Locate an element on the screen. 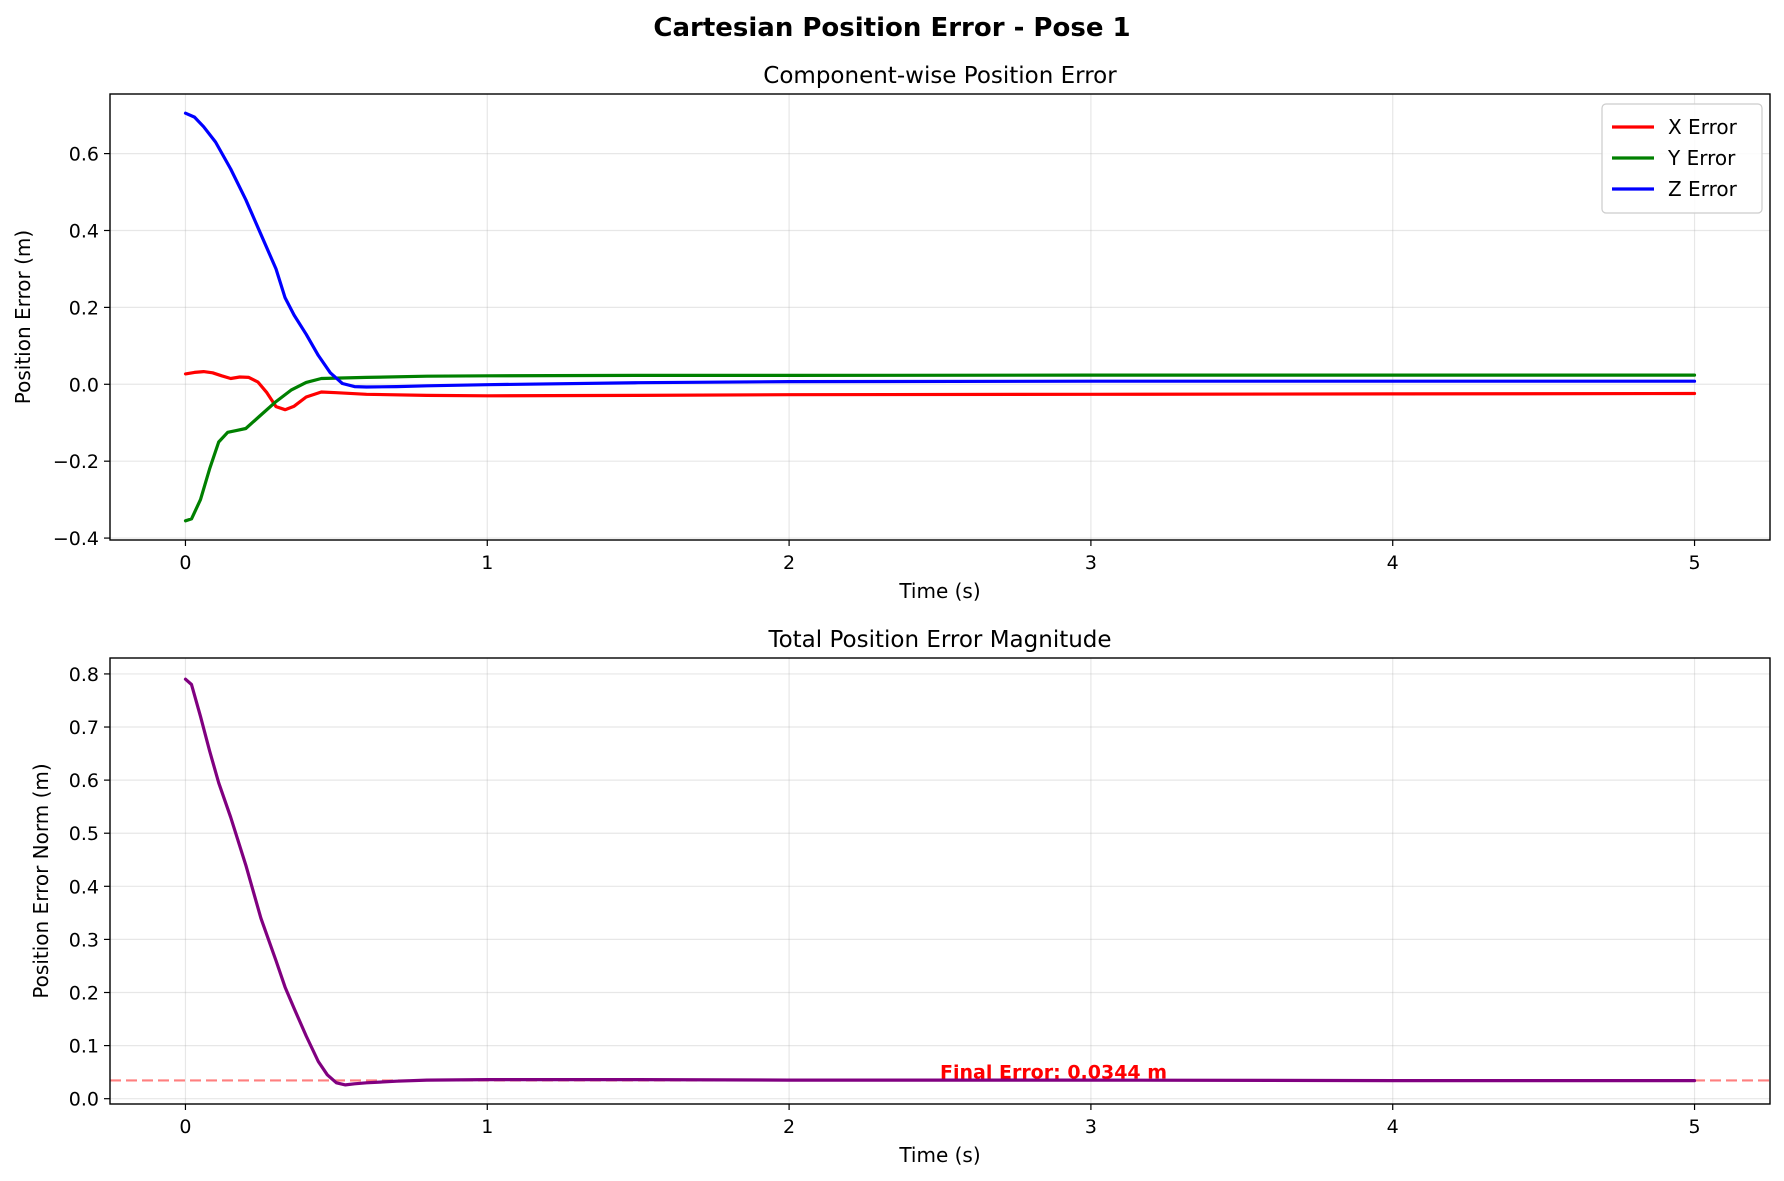  y-tick-label: 0.8 is located at coordinates (84, 675).